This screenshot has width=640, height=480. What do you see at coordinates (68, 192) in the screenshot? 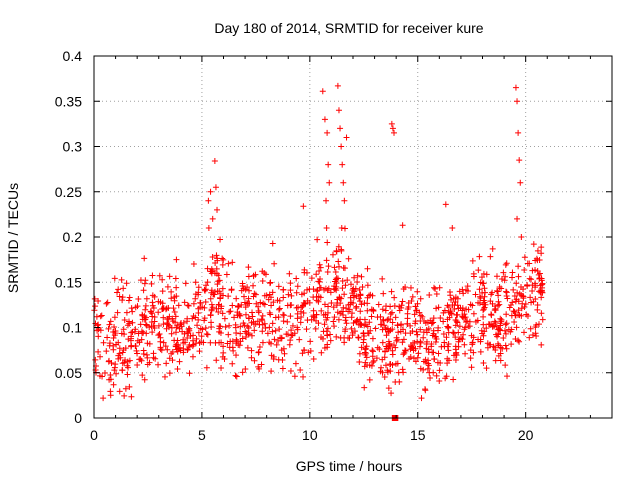
I see `y-tick-label: 0.25` at bounding box center [68, 192].